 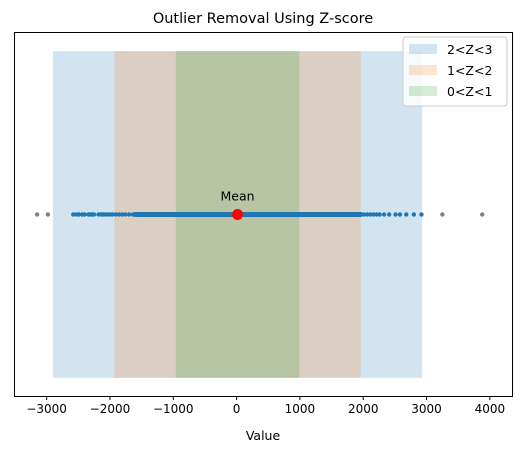 I want to click on data-points, so click(x=259, y=214).